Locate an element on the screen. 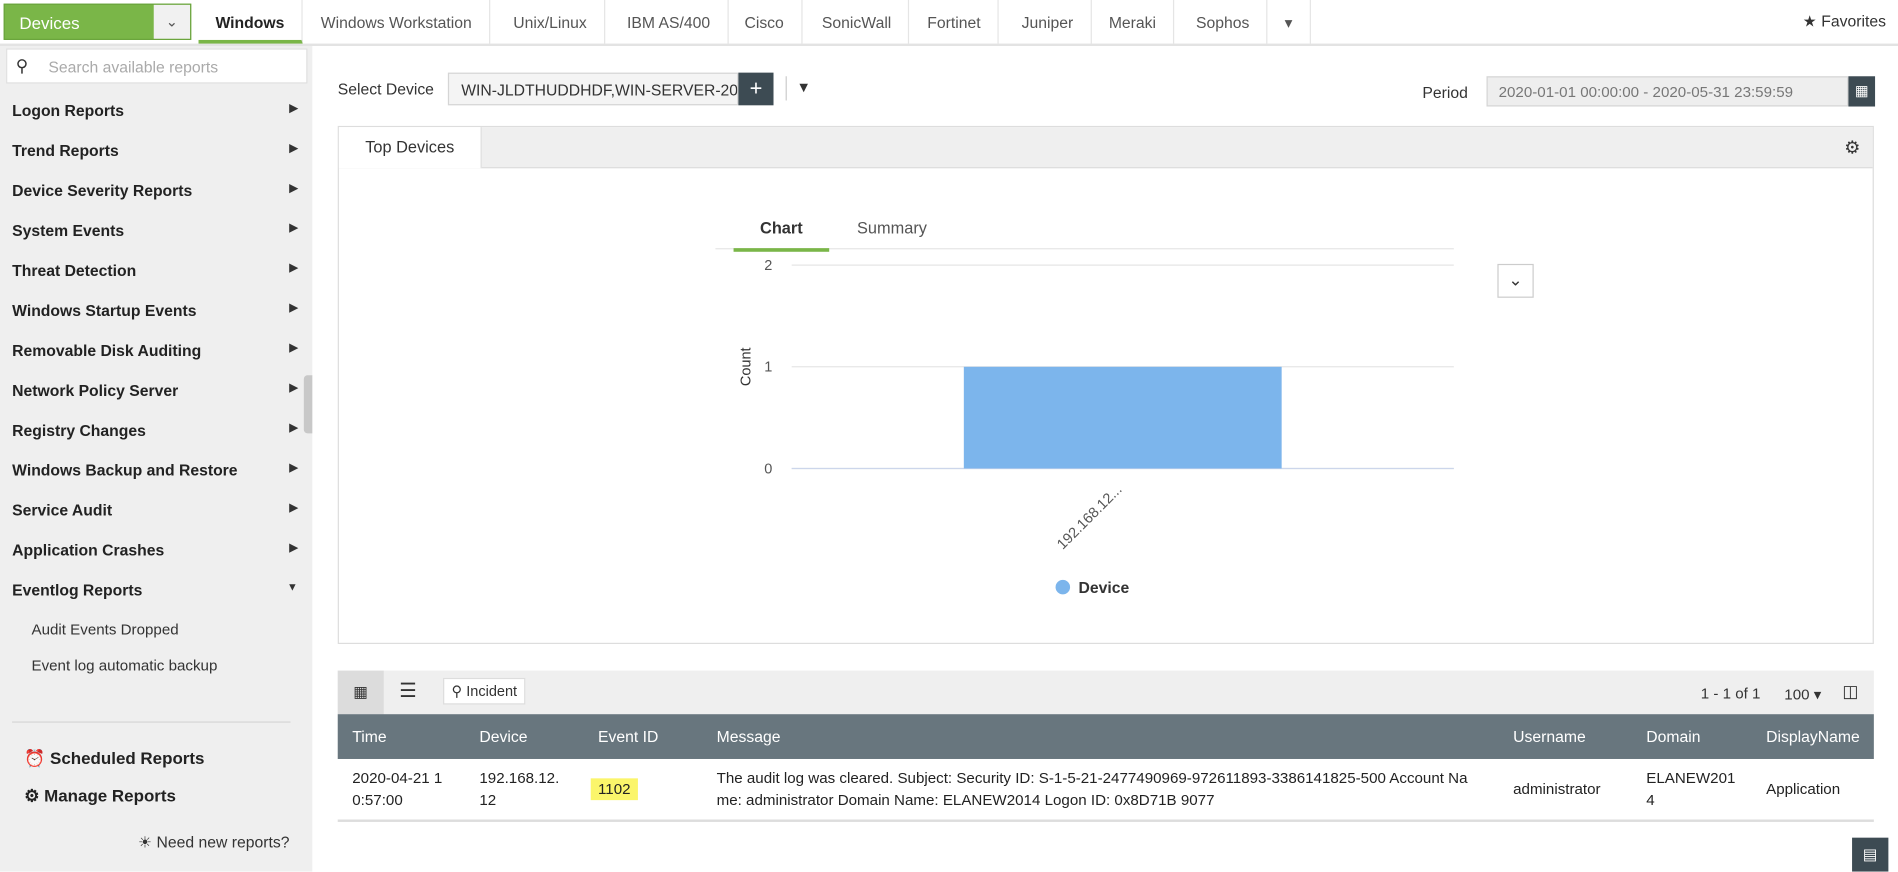 This screenshot has height=872, width=1898. search-icon: ⚲ is located at coordinates (22, 65).